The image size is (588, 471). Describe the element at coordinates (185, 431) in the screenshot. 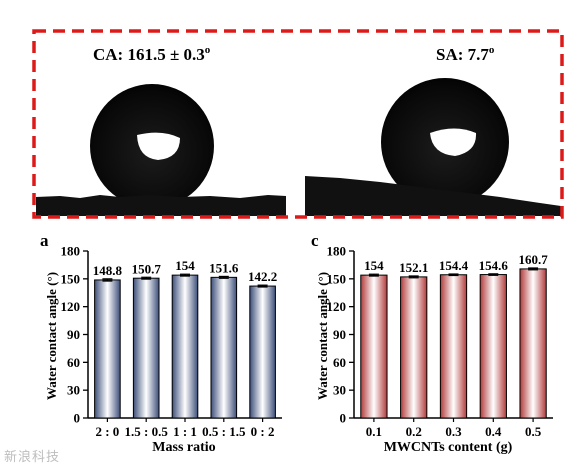

I see `x-tick-label: 1` at that location.